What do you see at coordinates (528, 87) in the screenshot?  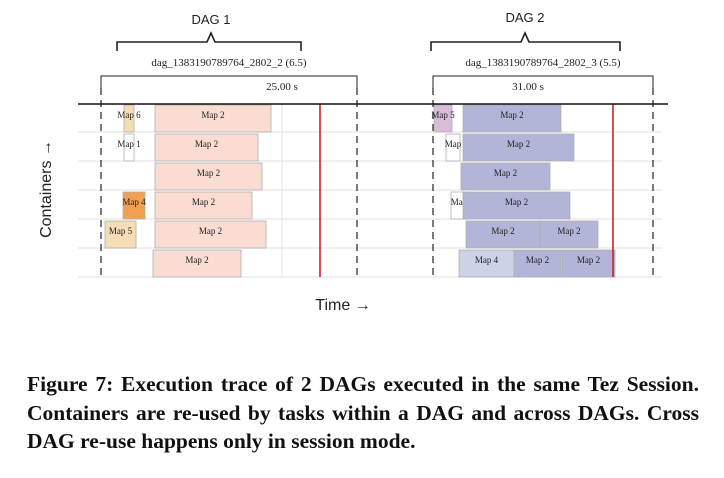 I see `dag2-duration: 31.00 s` at bounding box center [528, 87].